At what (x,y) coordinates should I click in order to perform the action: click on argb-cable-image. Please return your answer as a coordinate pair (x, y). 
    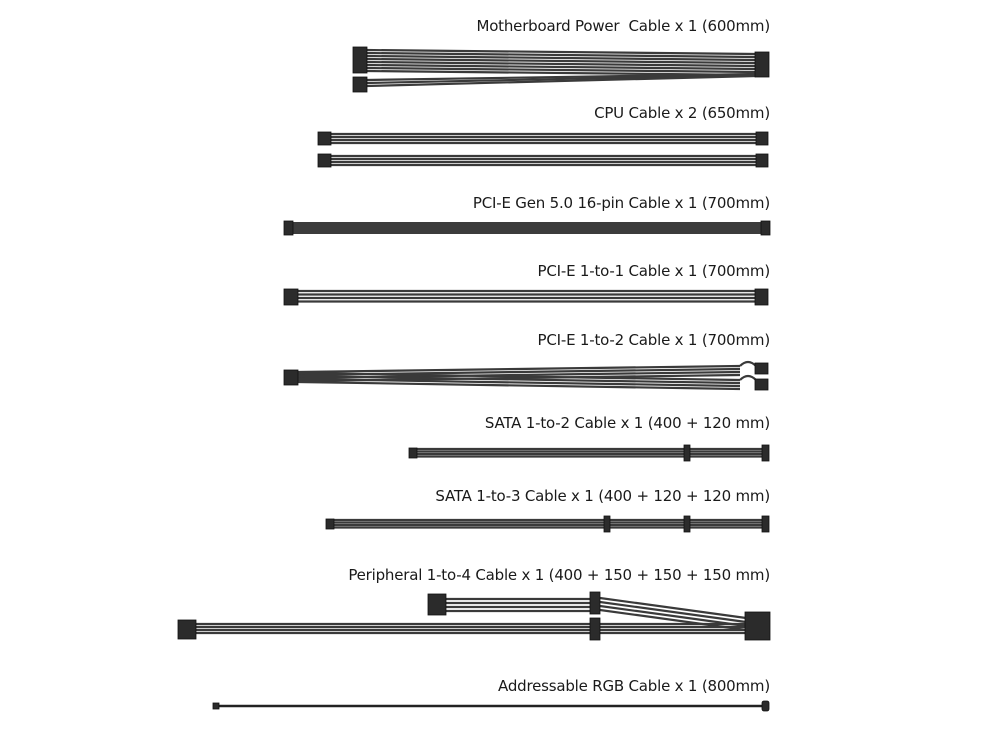
    Looking at the image, I should click on (491, 706).